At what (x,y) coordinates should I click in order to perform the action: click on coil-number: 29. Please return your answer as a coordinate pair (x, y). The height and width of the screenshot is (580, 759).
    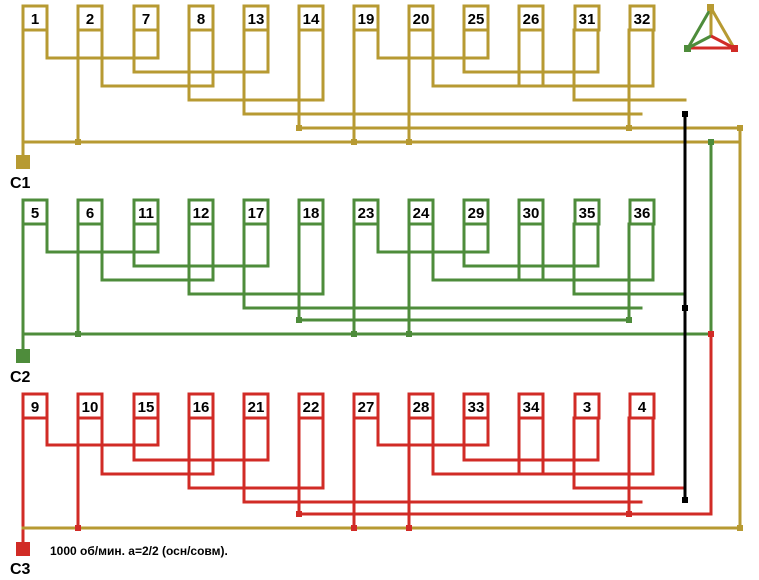
    Looking at the image, I should click on (476, 213).